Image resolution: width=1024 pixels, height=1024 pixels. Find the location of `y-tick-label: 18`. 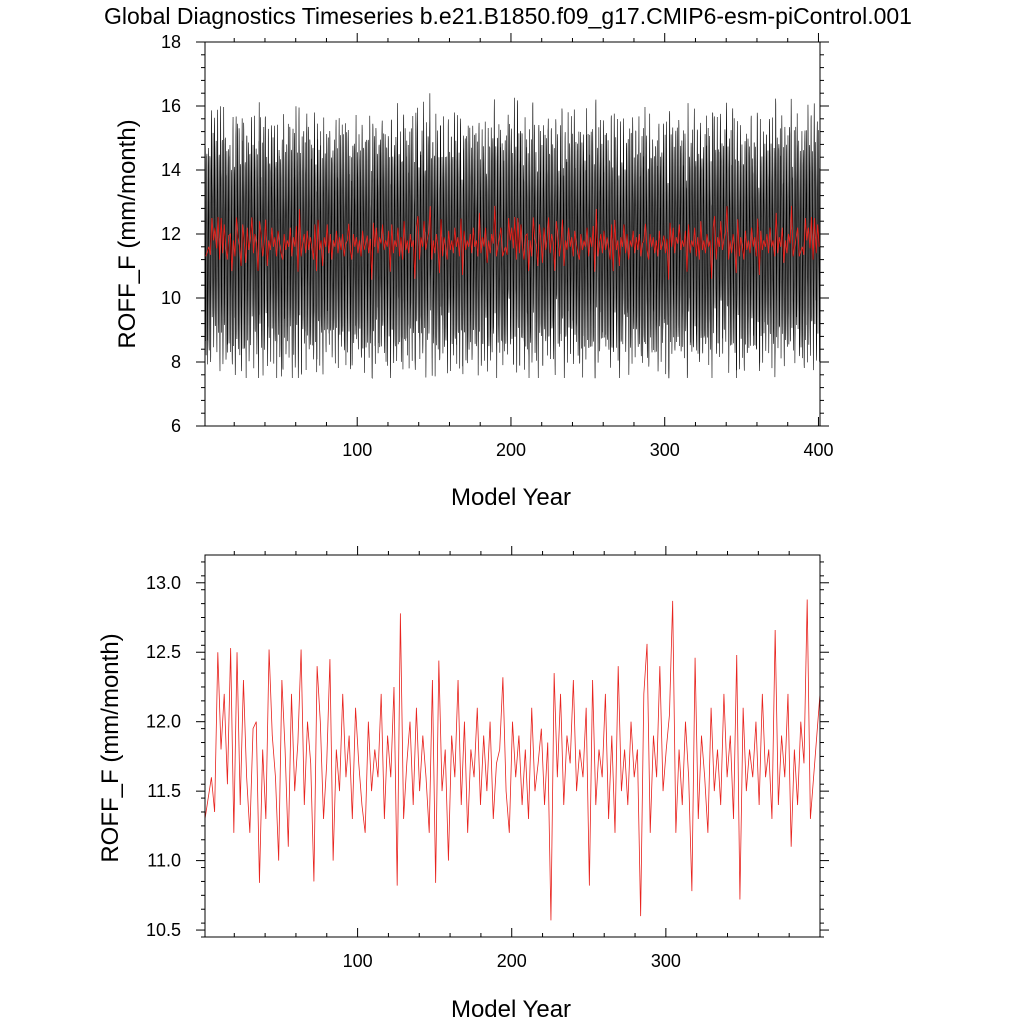

y-tick-label: 18 is located at coordinates (171, 42).